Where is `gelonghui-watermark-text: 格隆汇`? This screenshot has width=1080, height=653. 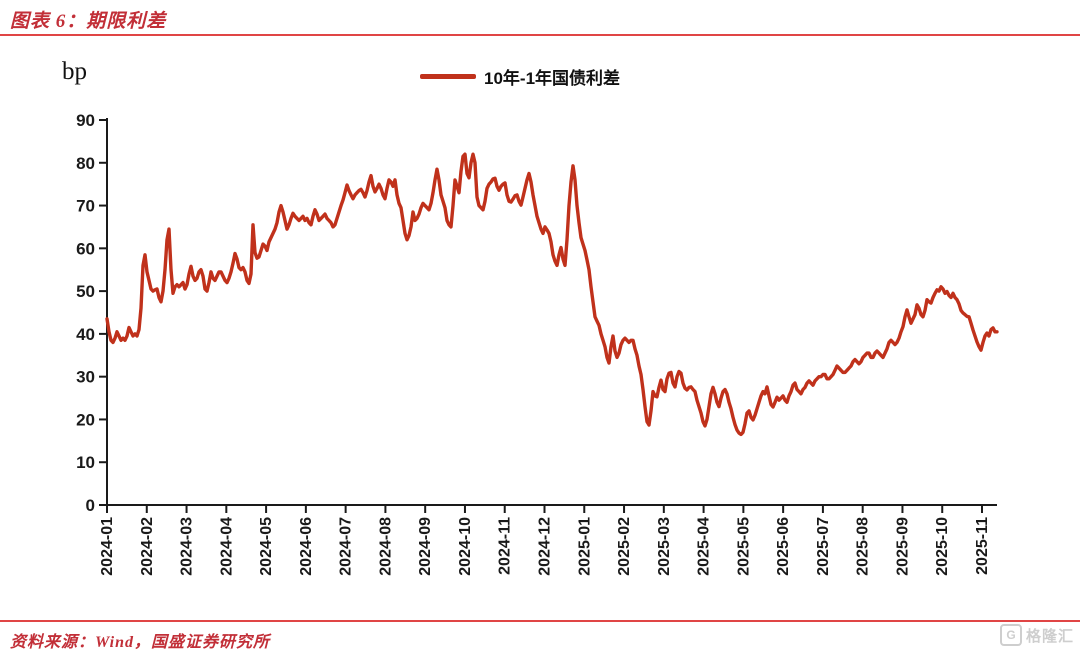
gelonghui-watermark-text: 格隆汇 is located at coordinates (1049, 636).